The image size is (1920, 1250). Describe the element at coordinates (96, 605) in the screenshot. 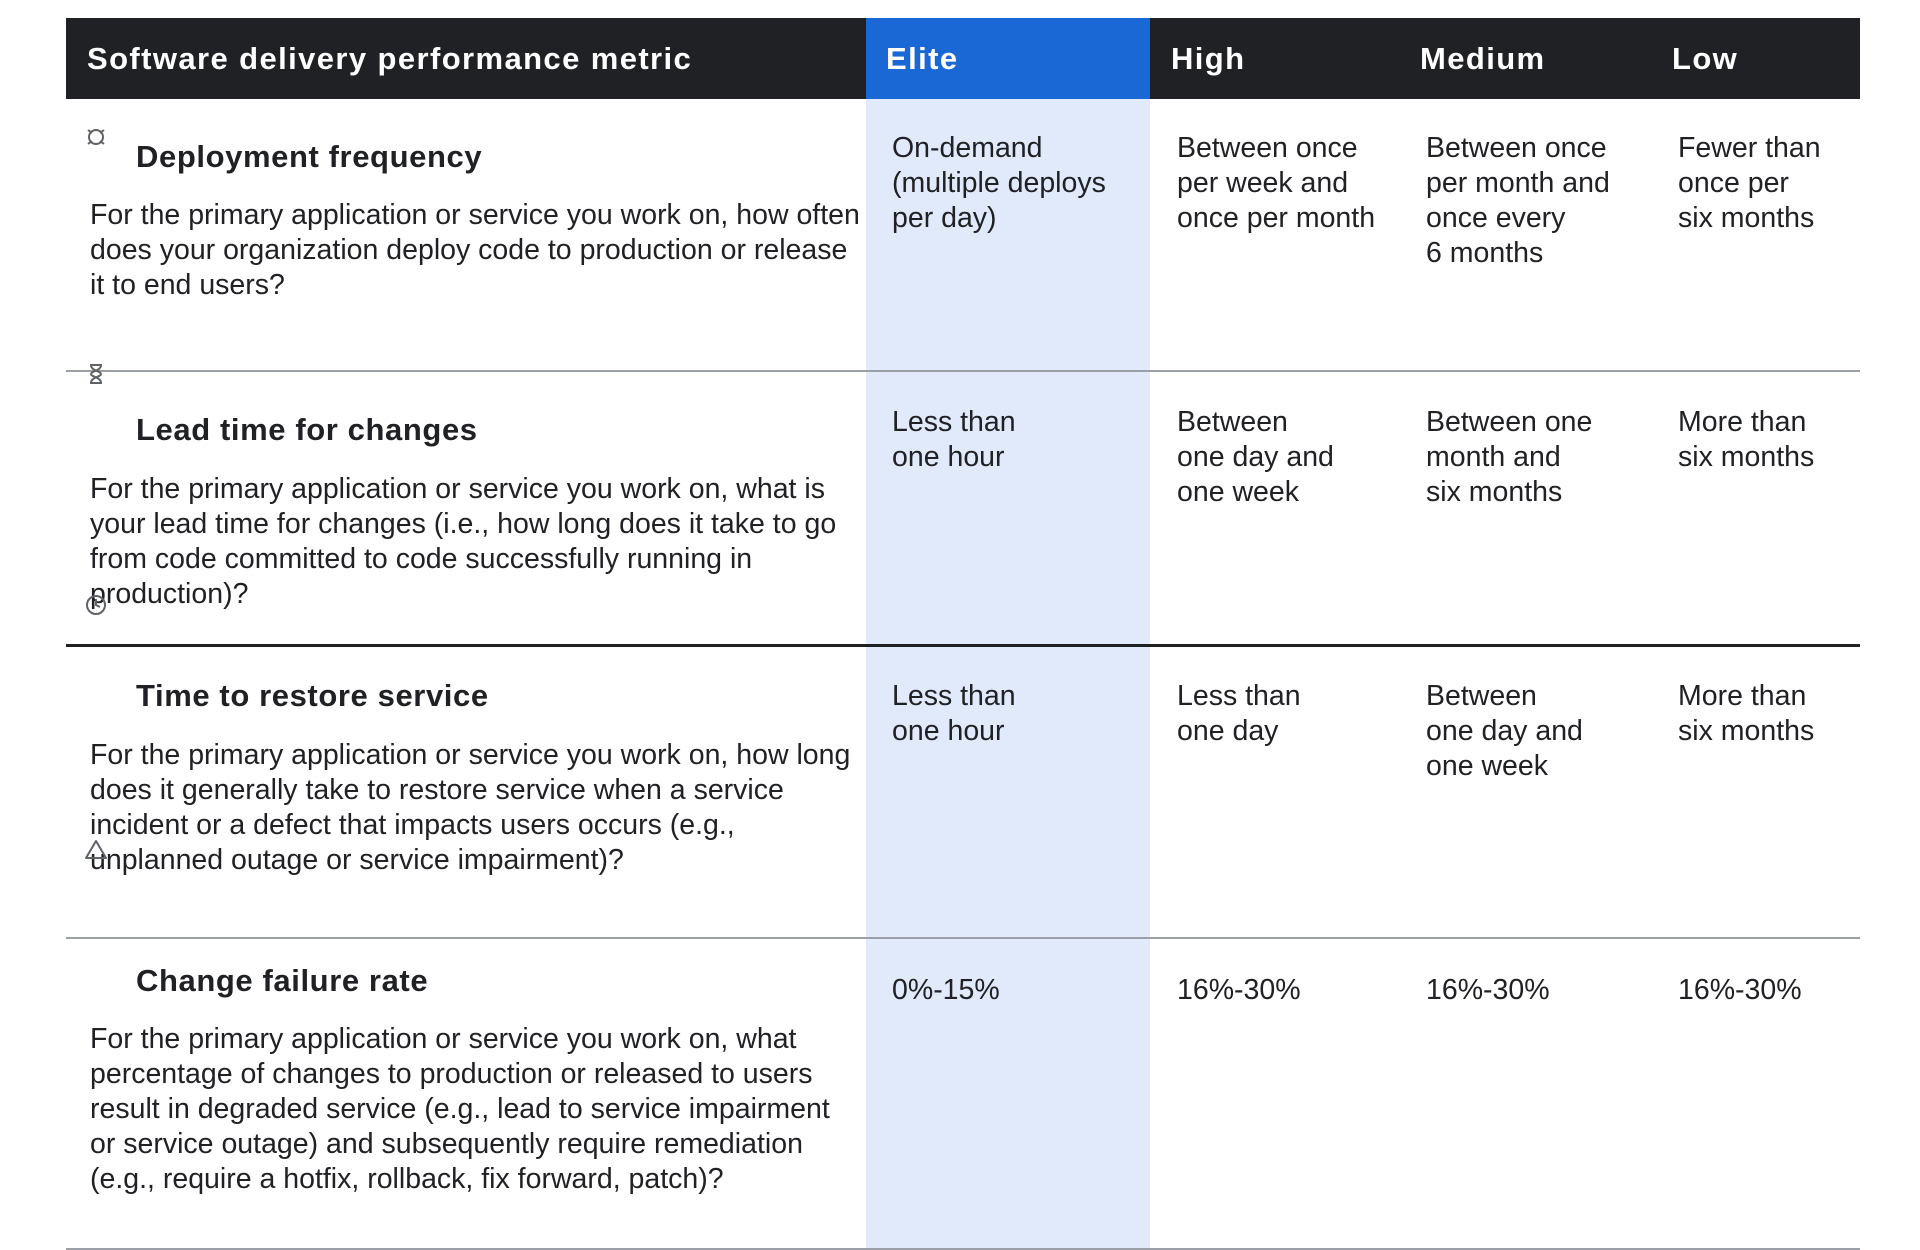

I see `clock-icon` at that location.